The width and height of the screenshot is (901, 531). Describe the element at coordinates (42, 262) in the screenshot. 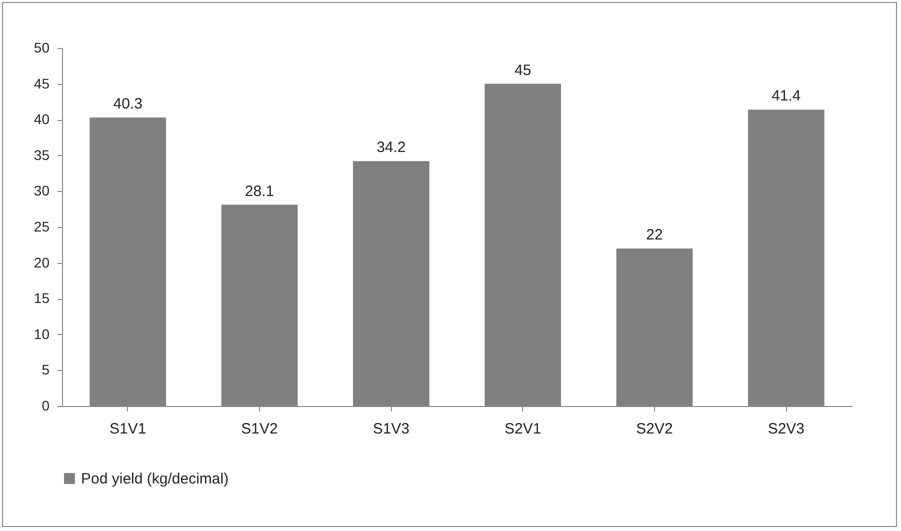

I see `y-tick-label: 20` at that location.